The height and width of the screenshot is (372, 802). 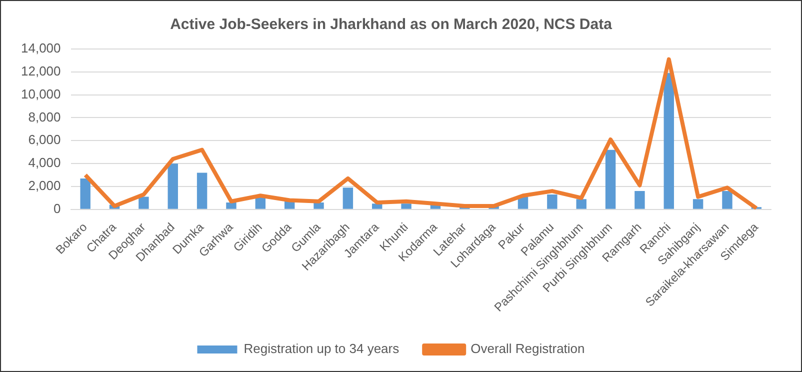 What do you see at coordinates (57, 208) in the screenshot?
I see `y-tick-label: 0` at bounding box center [57, 208].